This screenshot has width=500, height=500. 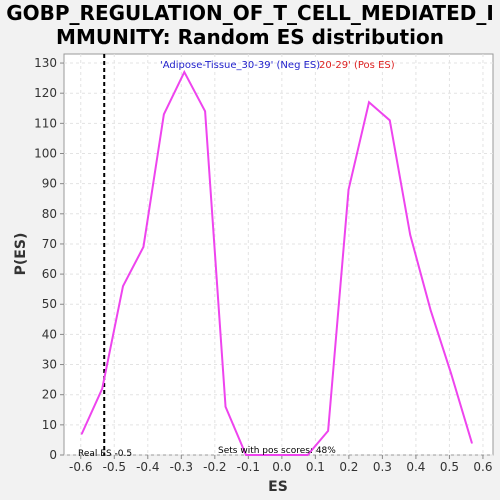 I want to click on y-tick-label: 80, so click(x=49, y=214).